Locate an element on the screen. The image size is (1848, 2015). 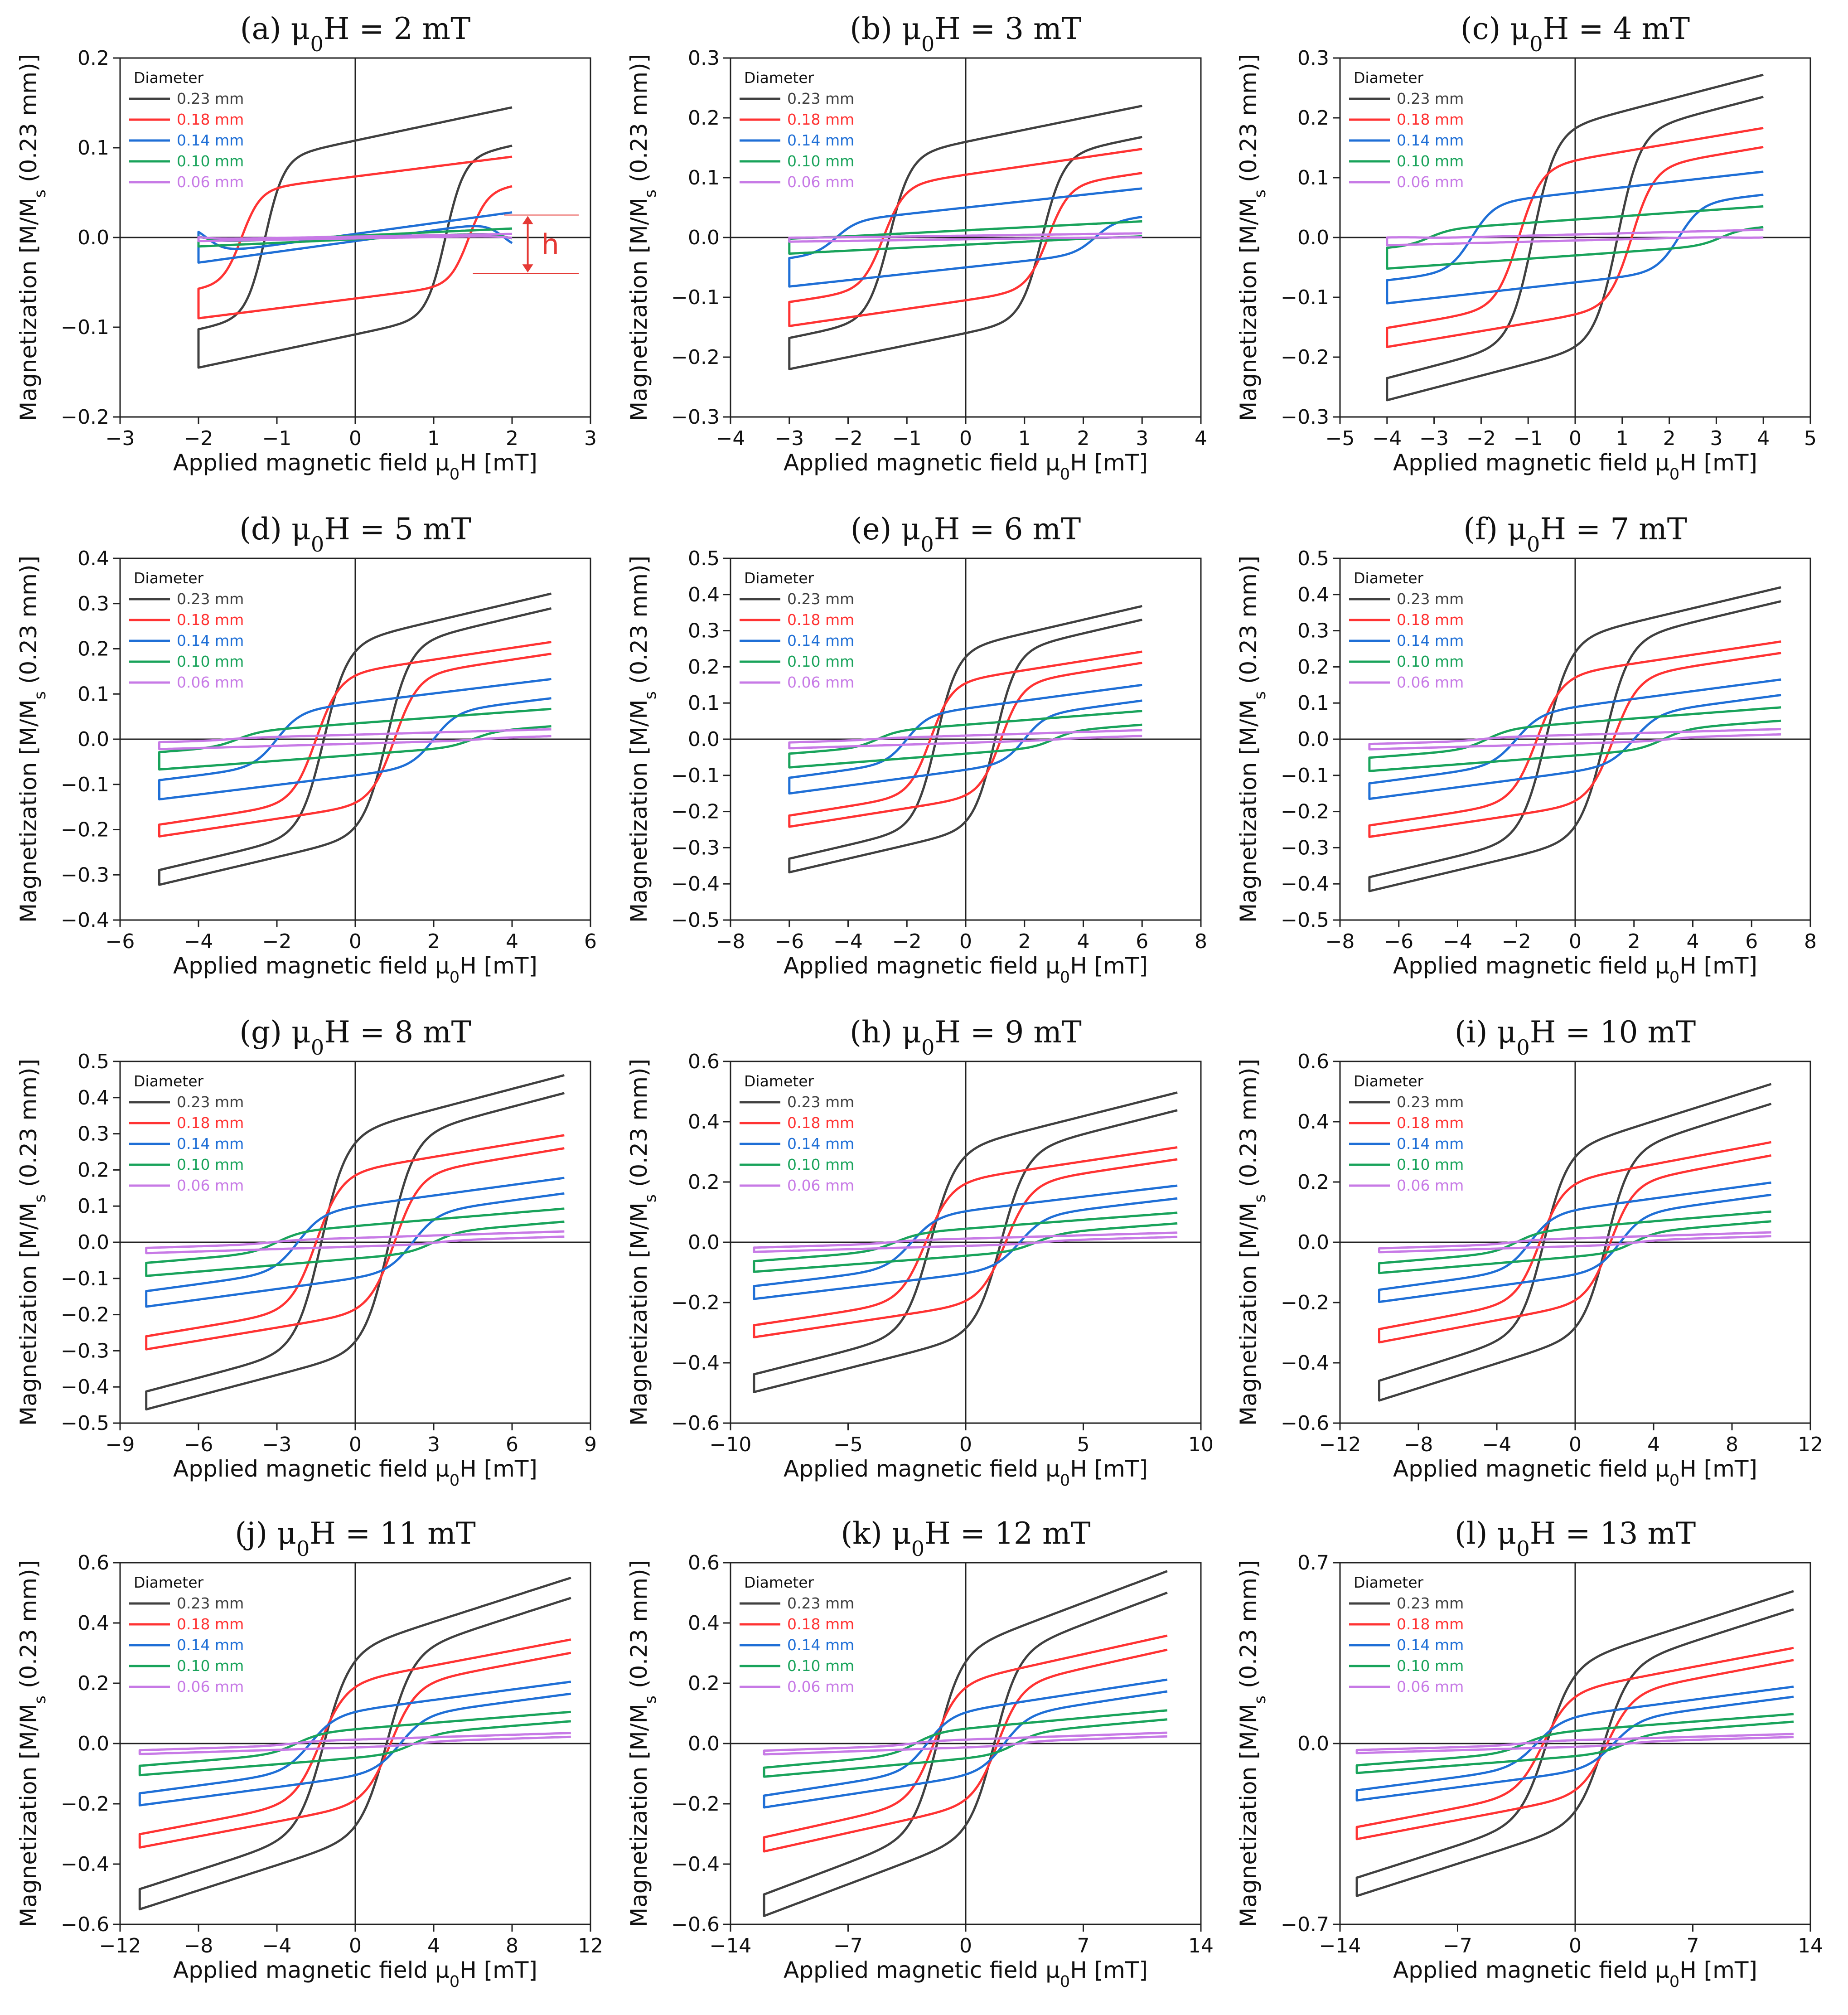
y-tick-label: −0.5 is located at coordinates (85, 1423).